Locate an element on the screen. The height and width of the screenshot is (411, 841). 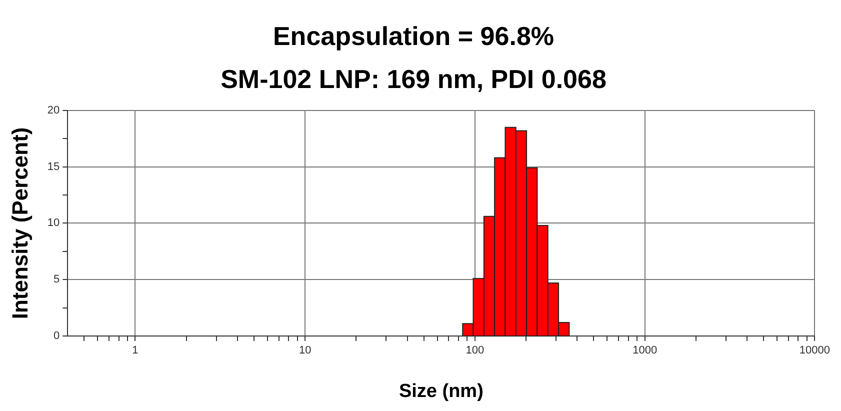
y-tick-label: 5 is located at coordinates (57, 280).